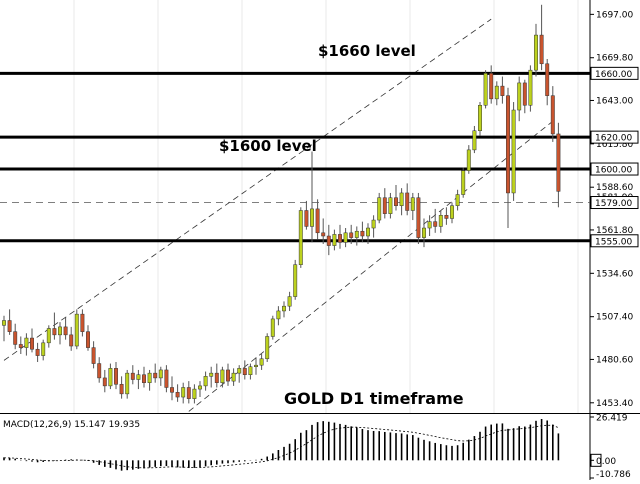 The width and height of the screenshot is (640, 484). What do you see at coordinates (614, 404) in the screenshot?
I see `price-tick-label: 1453.40` at bounding box center [614, 404].